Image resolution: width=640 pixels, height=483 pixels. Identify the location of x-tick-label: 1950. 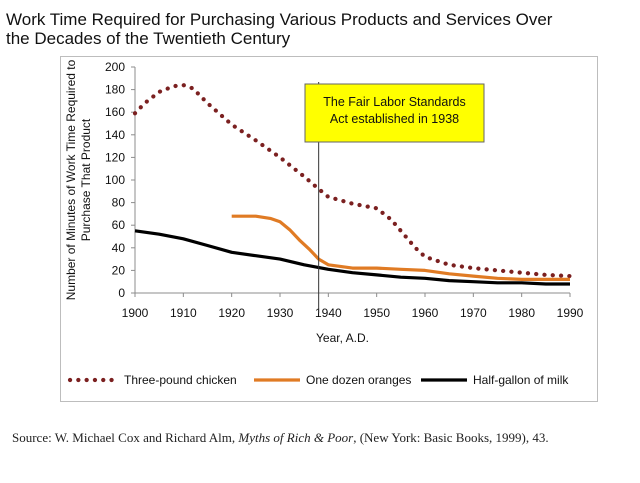
(376, 313).